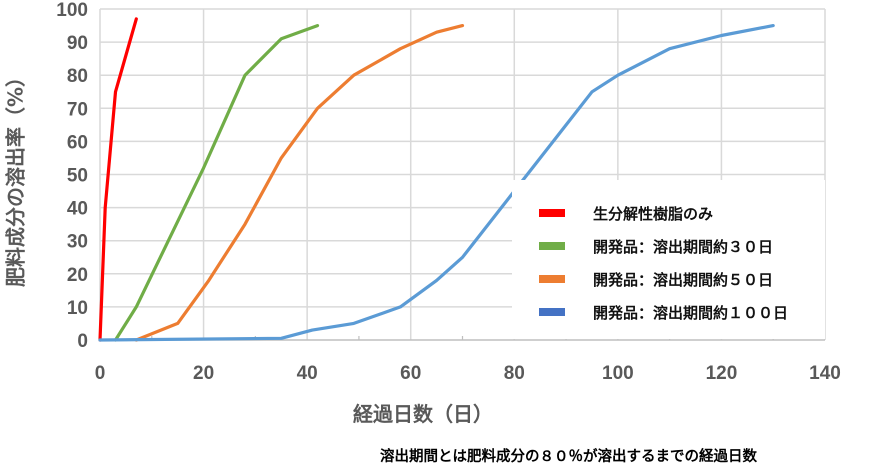  What do you see at coordinates (15, 177) in the screenshot?
I see `y-axis-title: 肥料成分の溶出率（%）` at bounding box center [15, 177].